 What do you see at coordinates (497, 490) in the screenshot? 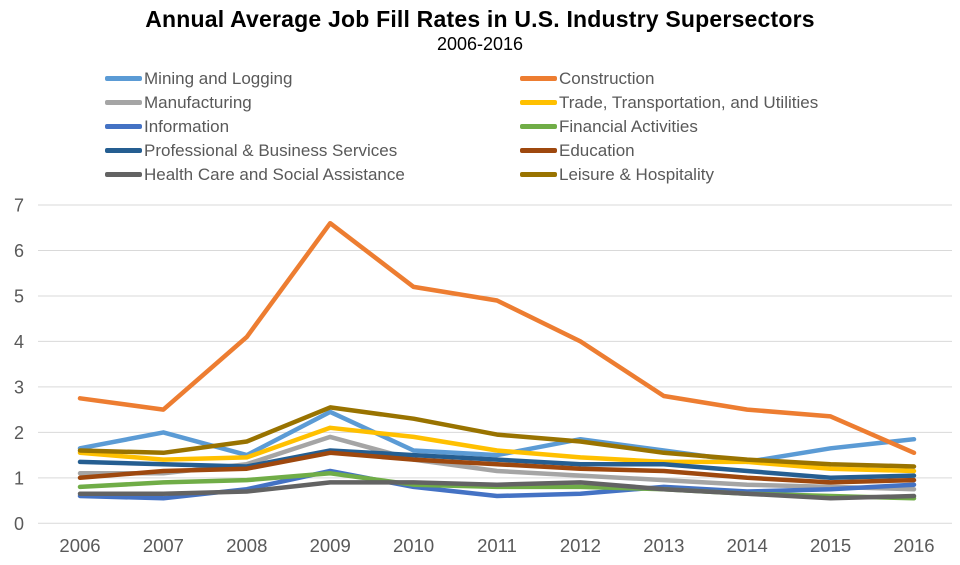
I see `series-line-health-care-and-social-assistance` at bounding box center [497, 490].